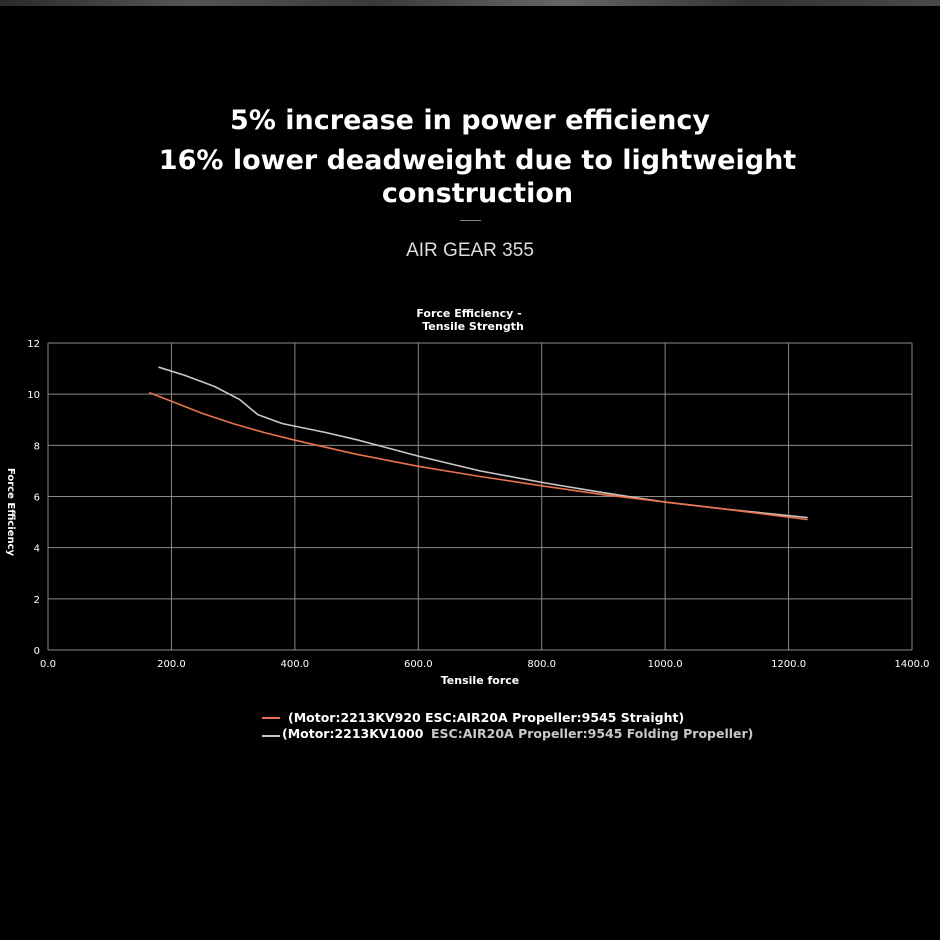  What do you see at coordinates (37, 600) in the screenshot?
I see `y-tick-label: 2` at bounding box center [37, 600].